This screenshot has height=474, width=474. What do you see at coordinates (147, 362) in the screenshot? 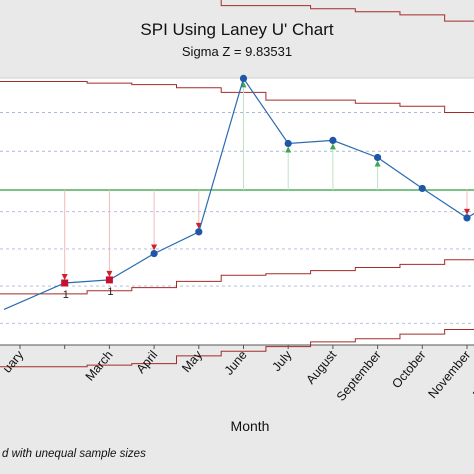
I see `x-tick-label: April` at bounding box center [147, 362].